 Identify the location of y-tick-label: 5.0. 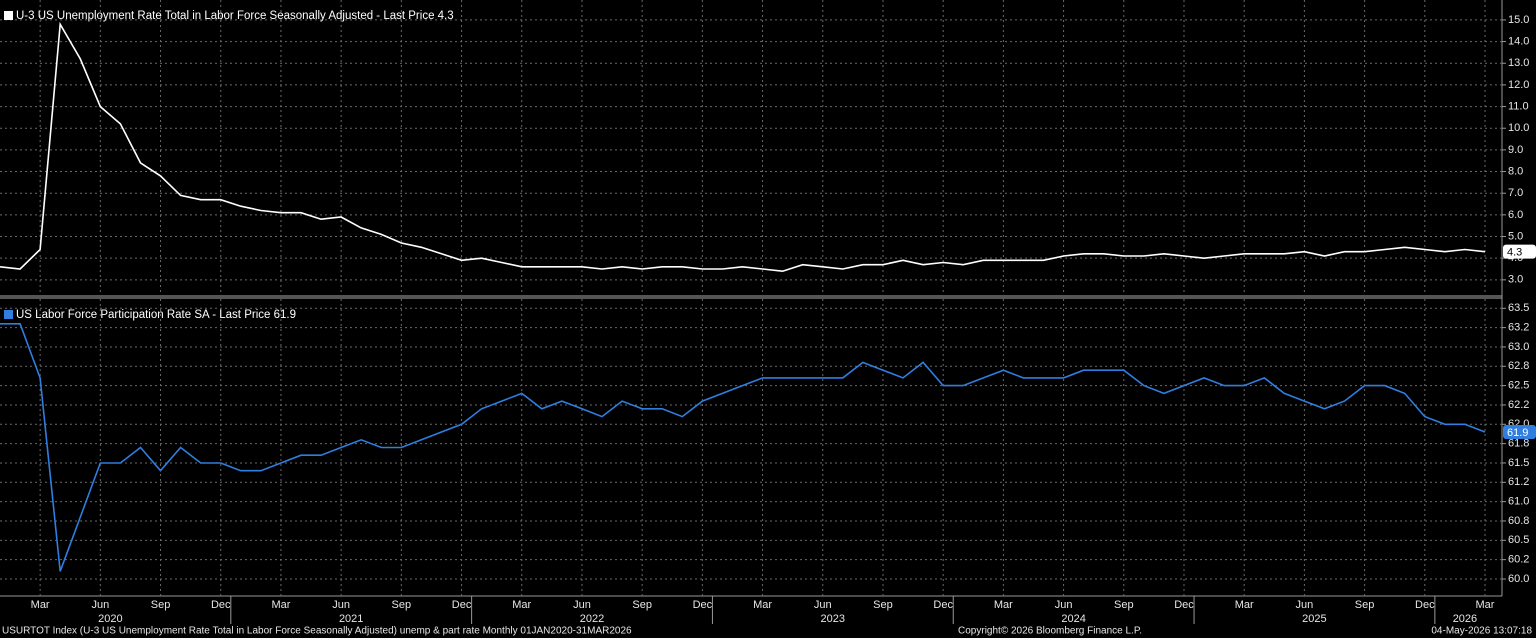
(1515, 236).